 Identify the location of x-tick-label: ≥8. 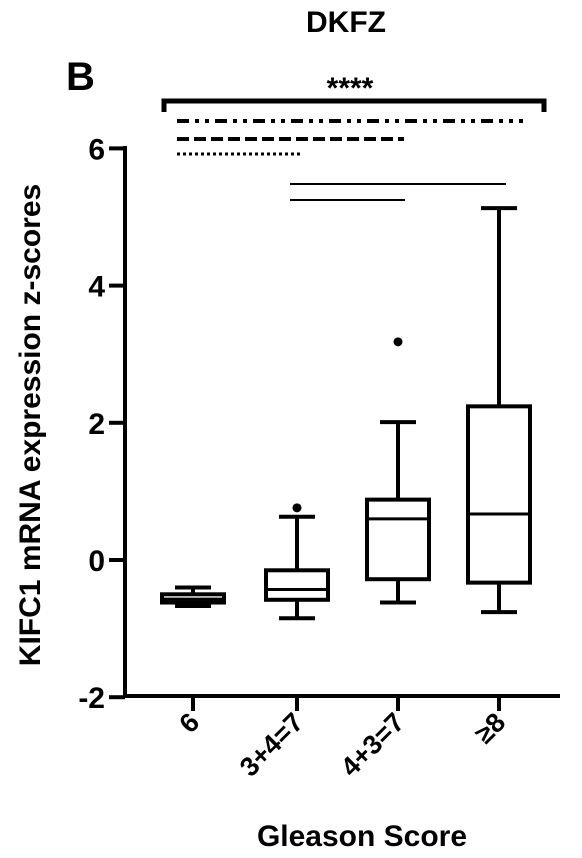
(490, 728).